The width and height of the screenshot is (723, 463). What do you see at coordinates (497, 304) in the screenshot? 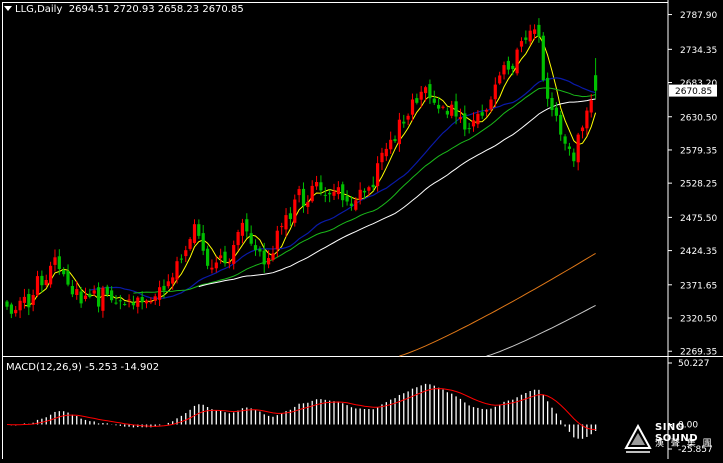
I see `ma-120-line` at bounding box center [497, 304].